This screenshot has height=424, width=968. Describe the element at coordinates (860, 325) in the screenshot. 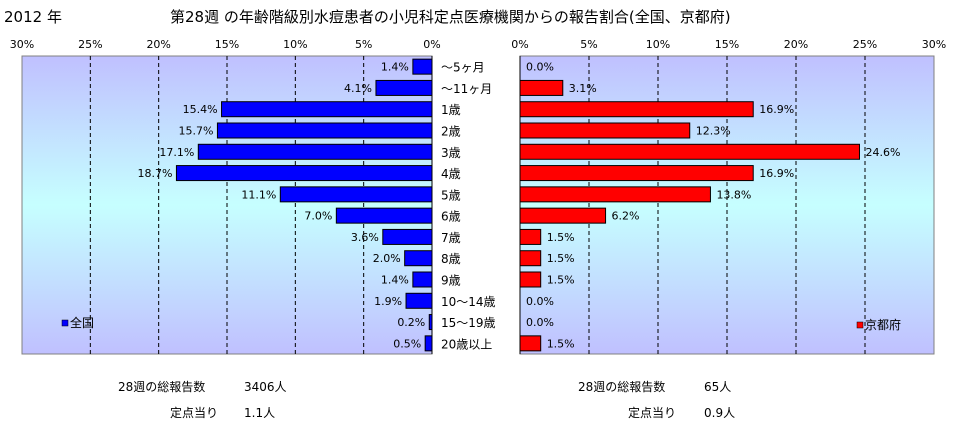

I see `kyoto-legend-swatch` at that location.